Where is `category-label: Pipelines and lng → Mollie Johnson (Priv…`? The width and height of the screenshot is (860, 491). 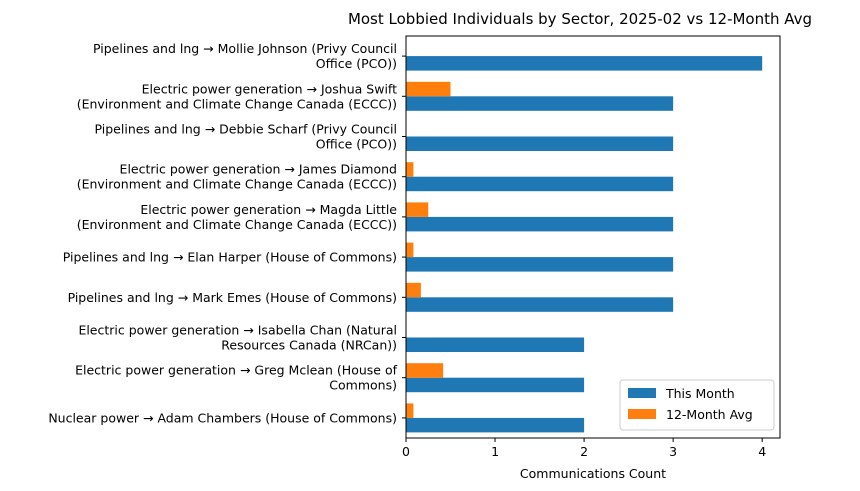 category-label: Pipelines and lng → Mollie Johnson (Priv… is located at coordinates (245, 48).